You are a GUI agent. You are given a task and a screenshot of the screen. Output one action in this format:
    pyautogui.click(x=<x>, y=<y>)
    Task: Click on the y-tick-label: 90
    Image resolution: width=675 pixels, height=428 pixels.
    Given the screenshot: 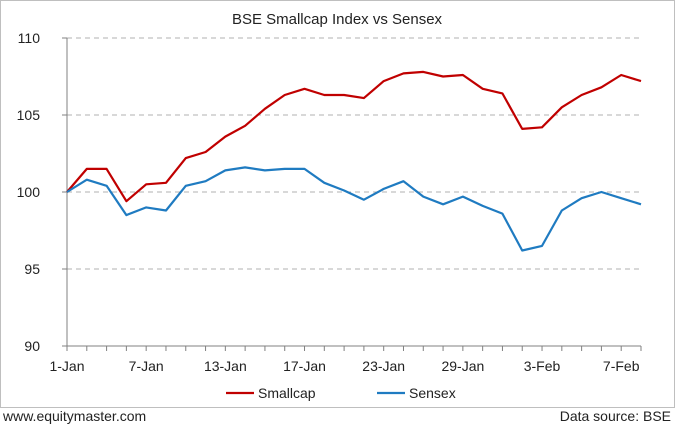 What is the action you would take?
    pyautogui.click(x=32, y=346)
    